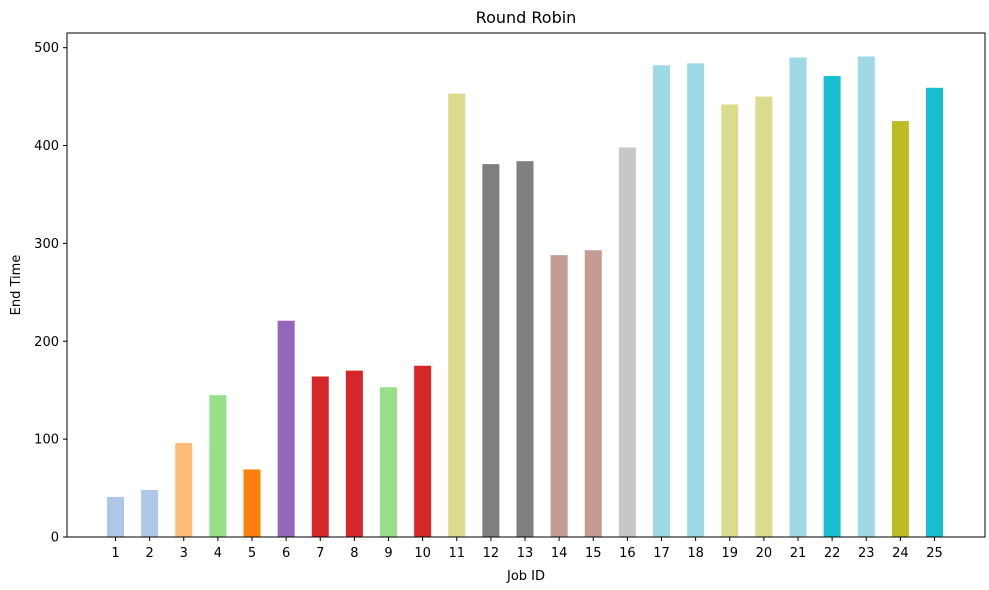  I want to click on x-tick-label: 10, so click(422, 553).